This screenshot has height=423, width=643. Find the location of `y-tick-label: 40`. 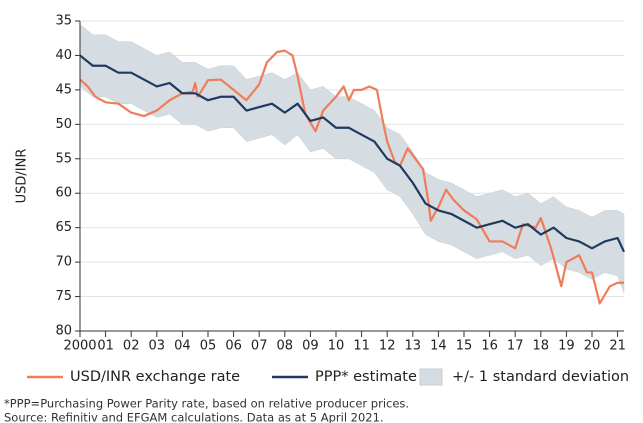

y-tick-label: 40 is located at coordinates (63, 55).